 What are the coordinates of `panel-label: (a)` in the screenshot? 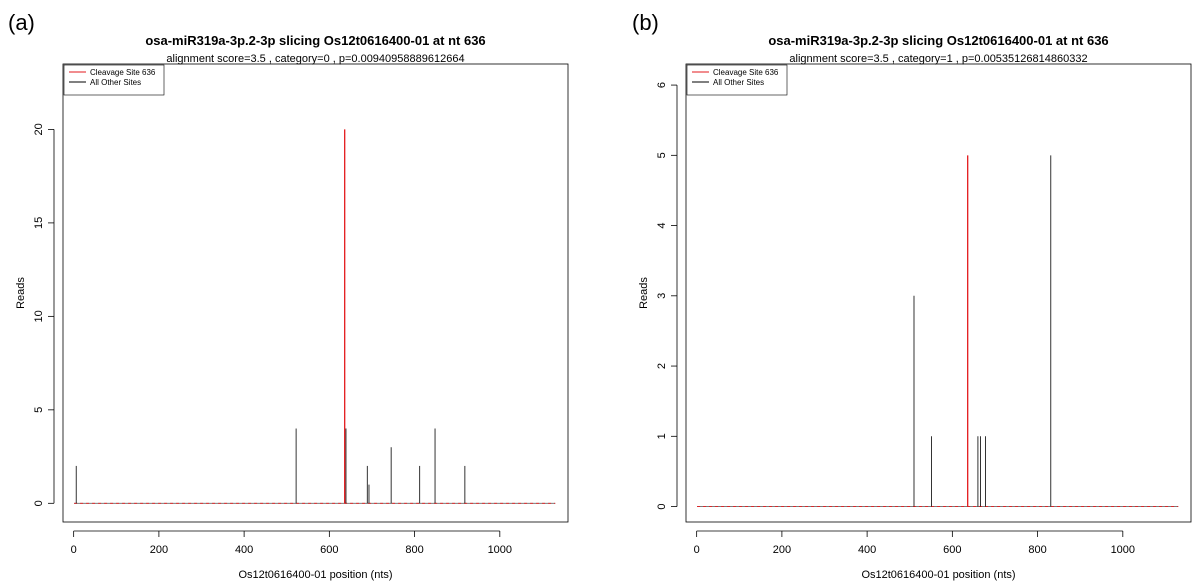 It's located at (21, 22).